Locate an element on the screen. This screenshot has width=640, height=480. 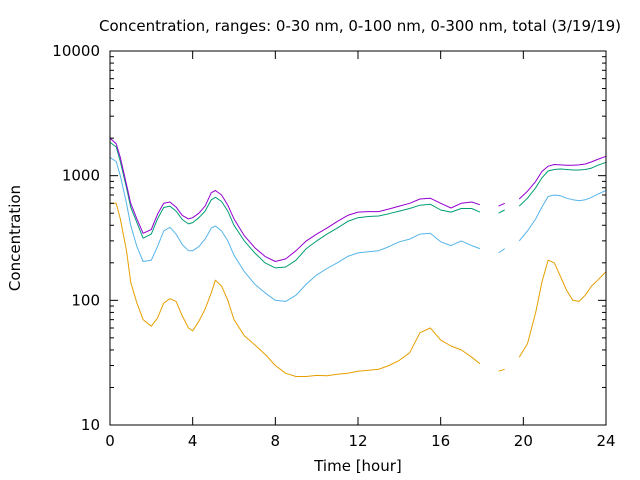
x-tick-label: 8 is located at coordinates (276, 441).